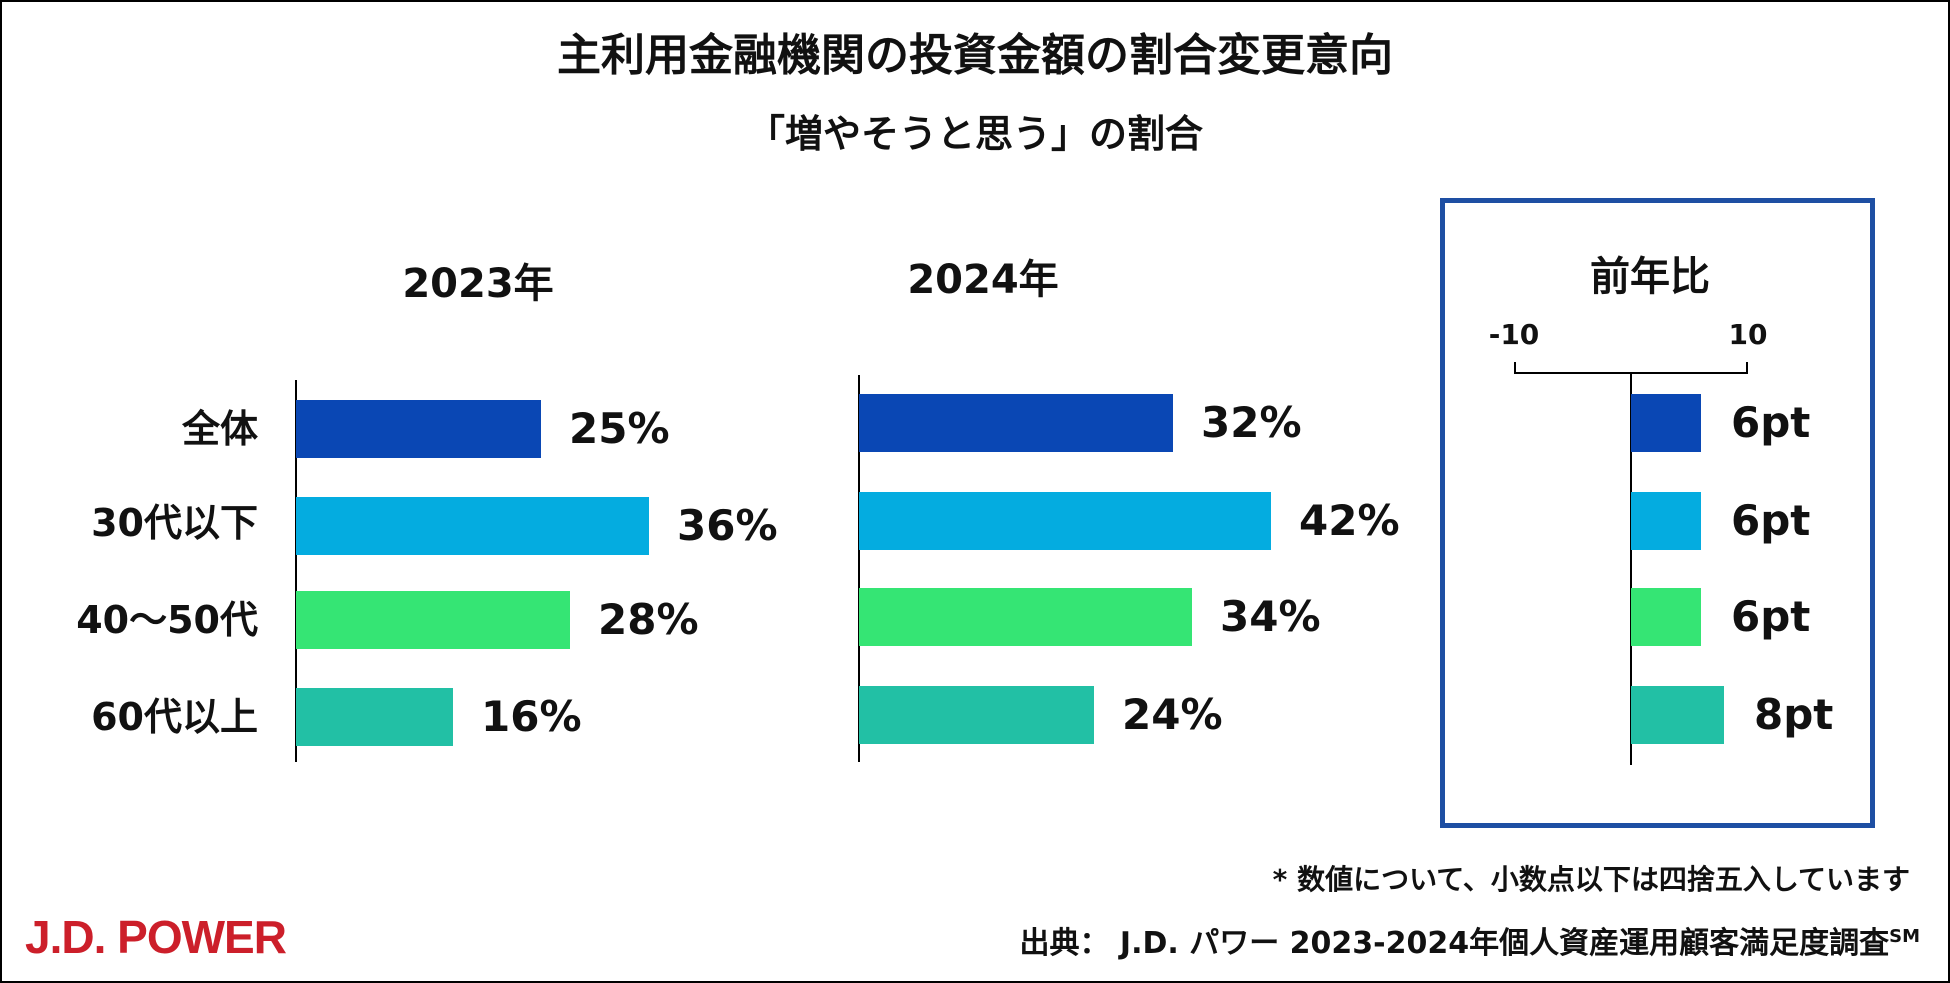 The image size is (1950, 983). I want to click on value-label-2023-30s-under: 36%, so click(727, 525).